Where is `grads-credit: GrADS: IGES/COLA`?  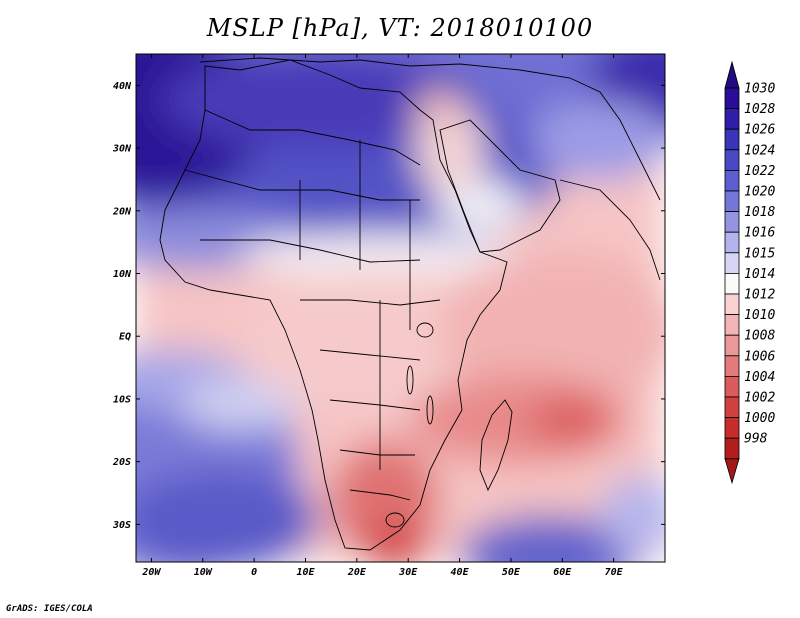
grads-credit: GrADS: IGES/COLA is located at coordinates (49, 609).